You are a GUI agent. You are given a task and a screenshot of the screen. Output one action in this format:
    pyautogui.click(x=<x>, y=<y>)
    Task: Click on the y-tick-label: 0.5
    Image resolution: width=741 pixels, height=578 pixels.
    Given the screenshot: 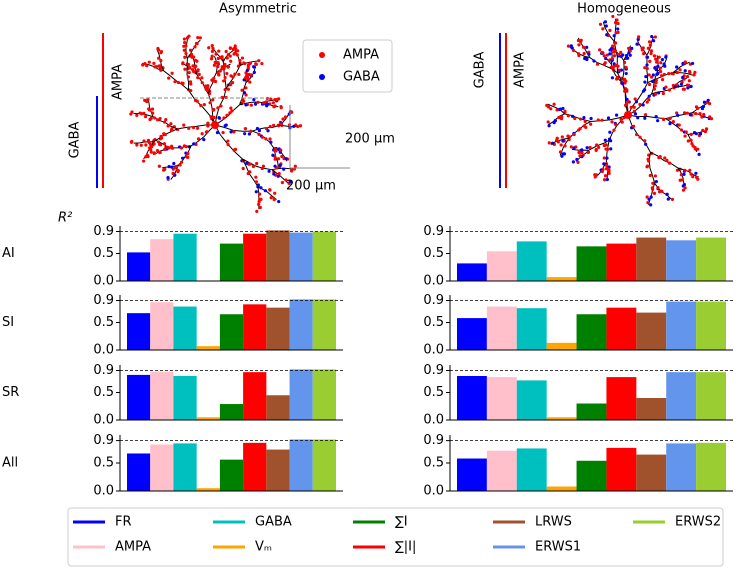 What is the action you would take?
    pyautogui.click(x=103, y=392)
    